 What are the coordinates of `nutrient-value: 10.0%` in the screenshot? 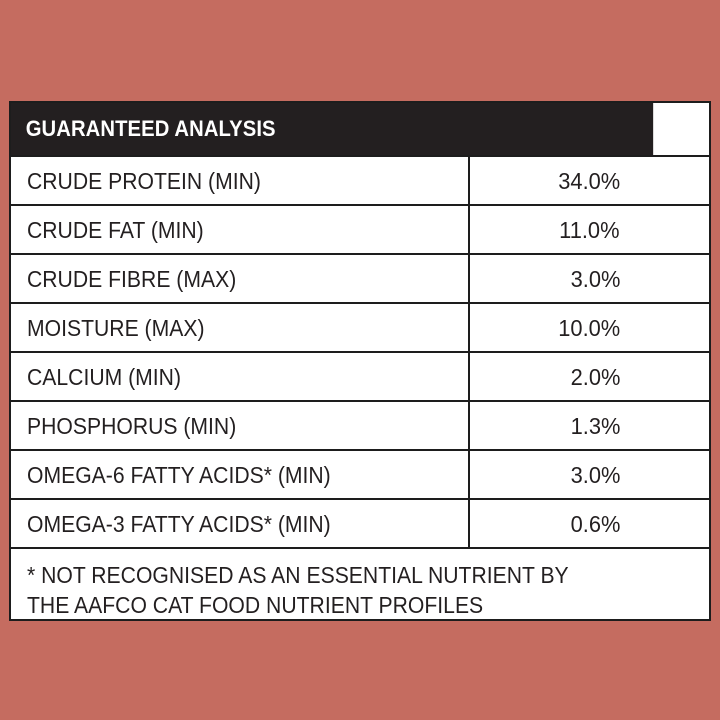 It's located at (589, 328).